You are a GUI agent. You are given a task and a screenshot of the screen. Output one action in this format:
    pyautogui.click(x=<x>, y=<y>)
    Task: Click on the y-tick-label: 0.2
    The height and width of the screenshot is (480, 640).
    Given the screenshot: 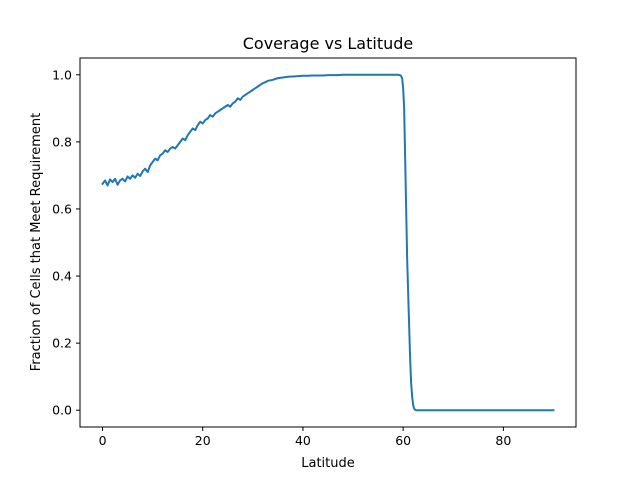 What is the action you would take?
    pyautogui.click(x=62, y=343)
    